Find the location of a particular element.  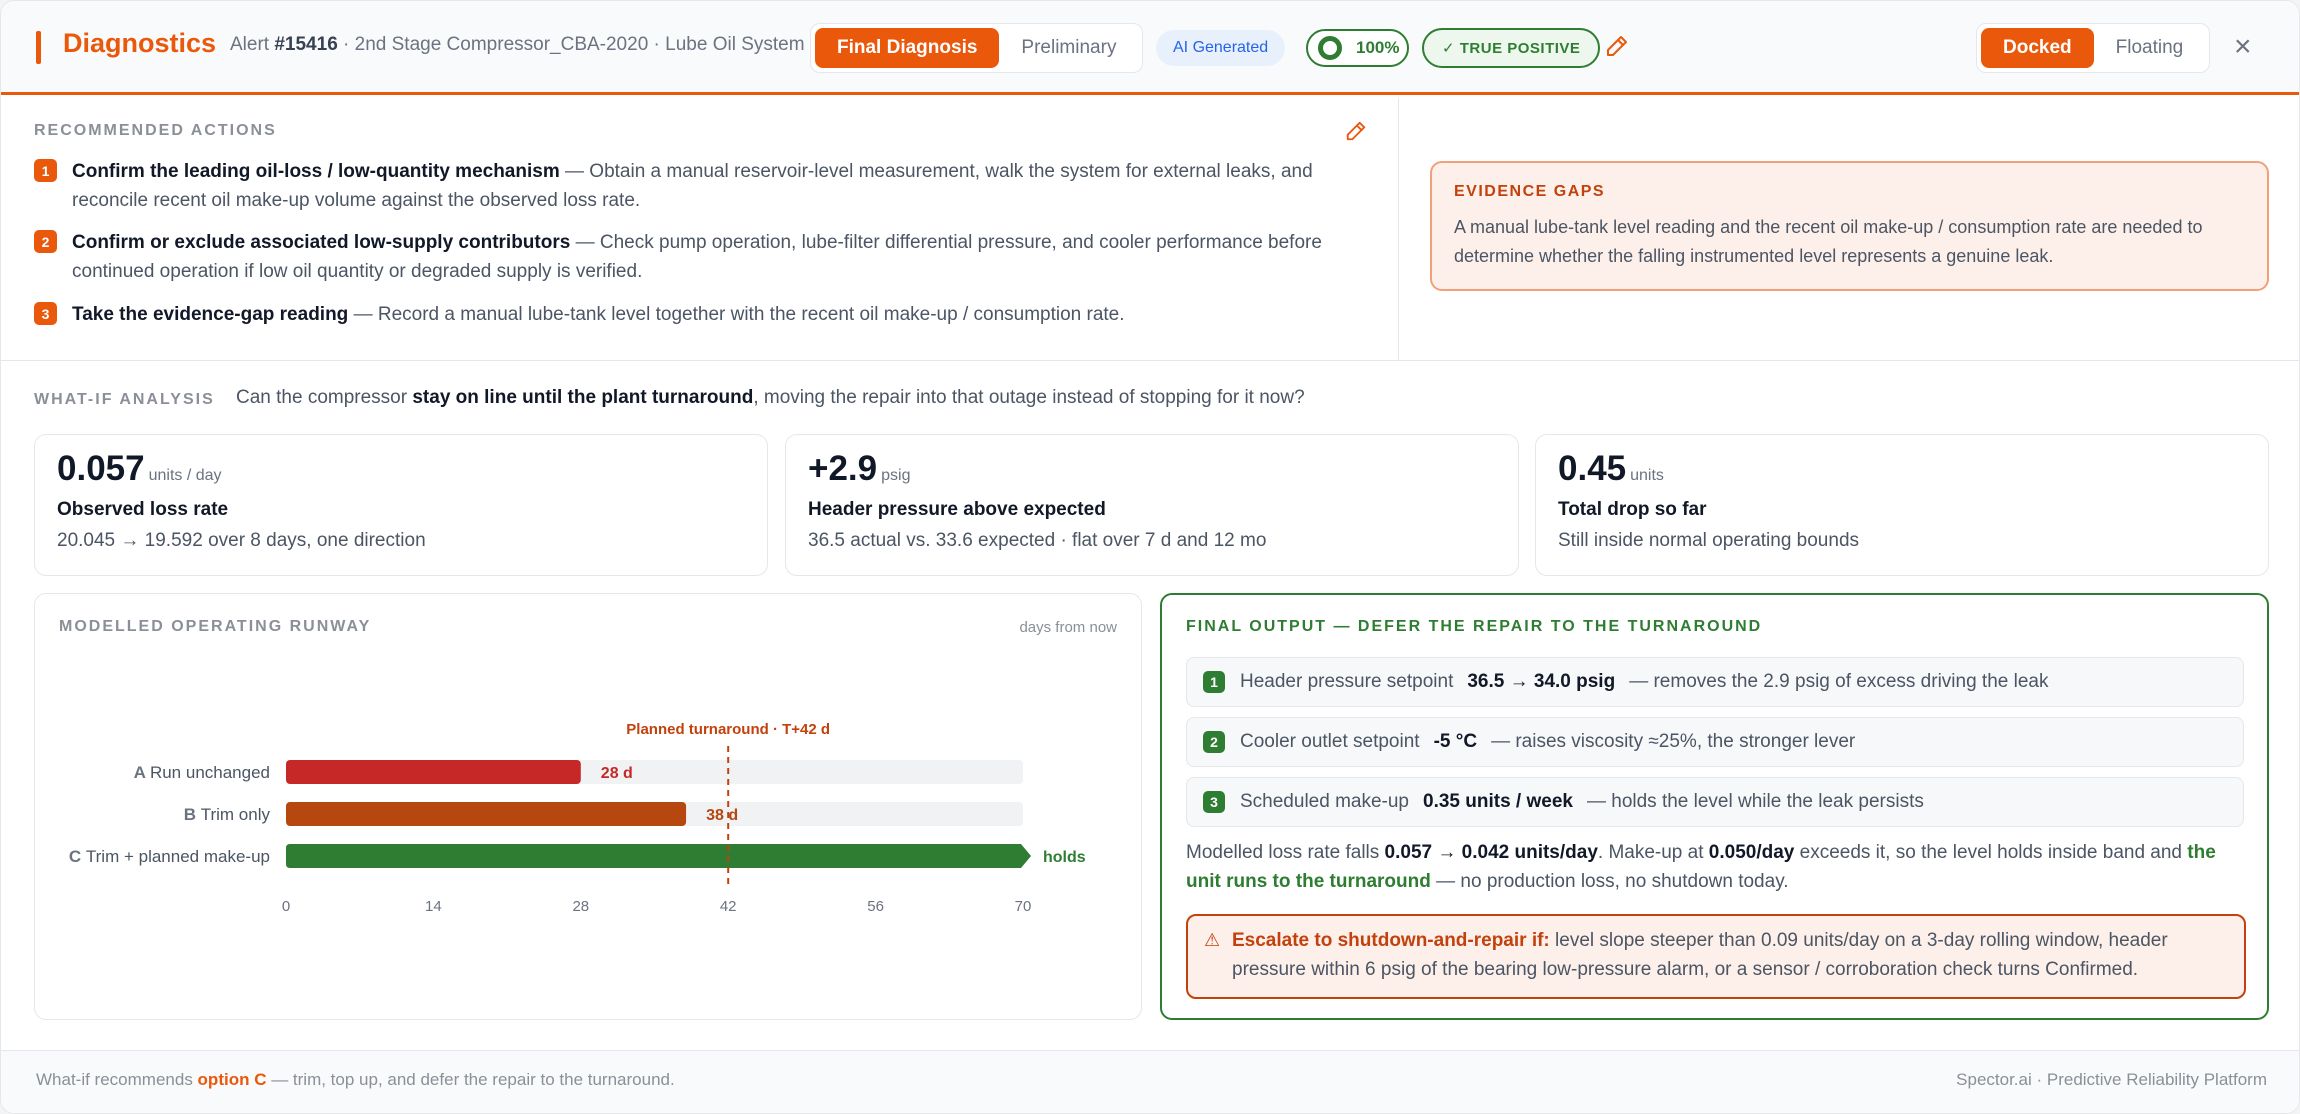

category-label: B Trim only is located at coordinates (227, 814).